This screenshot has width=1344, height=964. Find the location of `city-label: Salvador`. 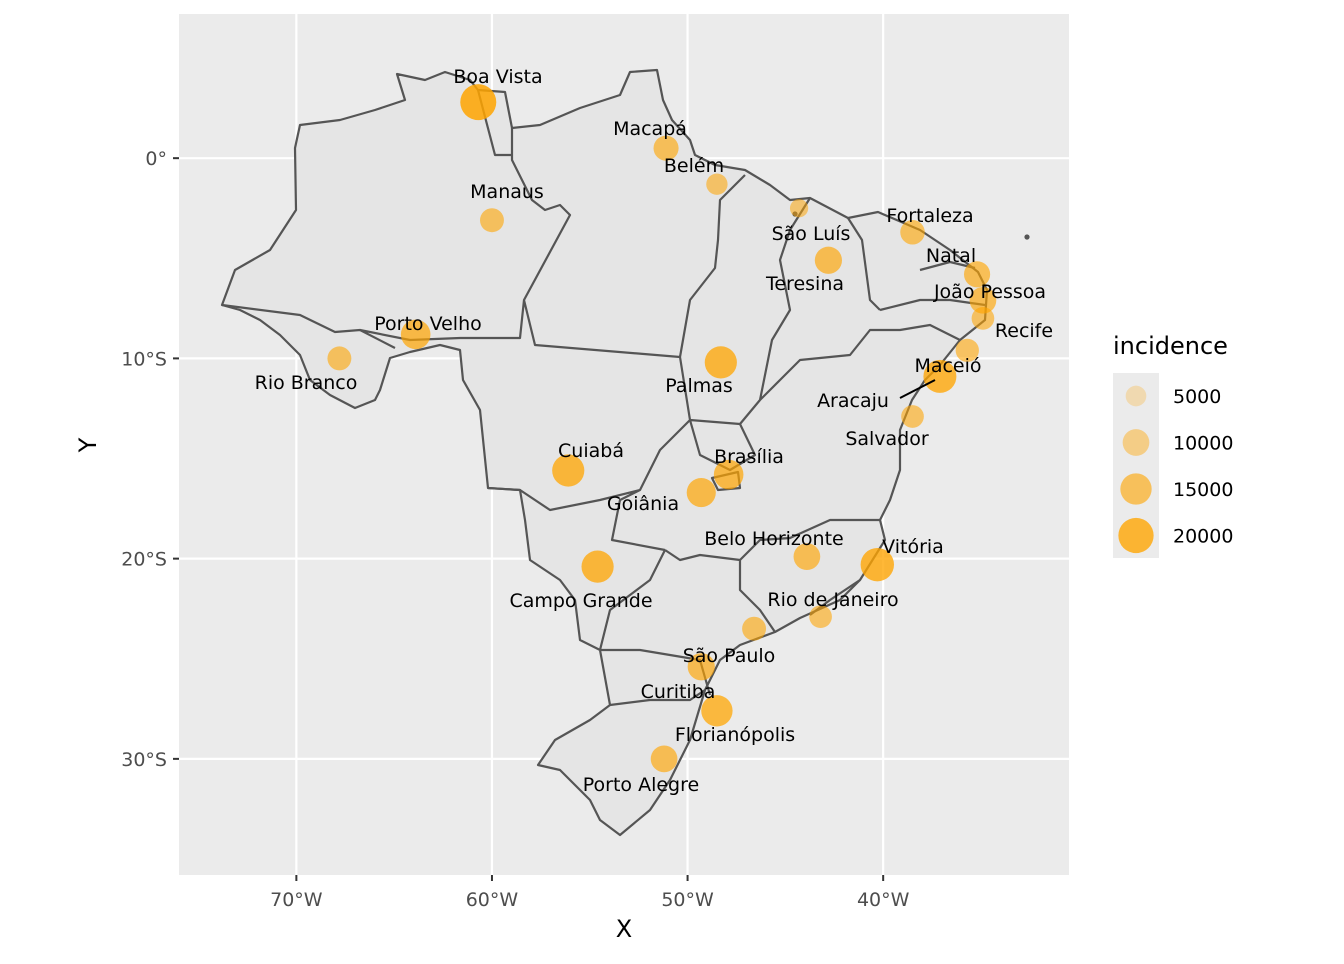

city-label: Salvador is located at coordinates (887, 439).